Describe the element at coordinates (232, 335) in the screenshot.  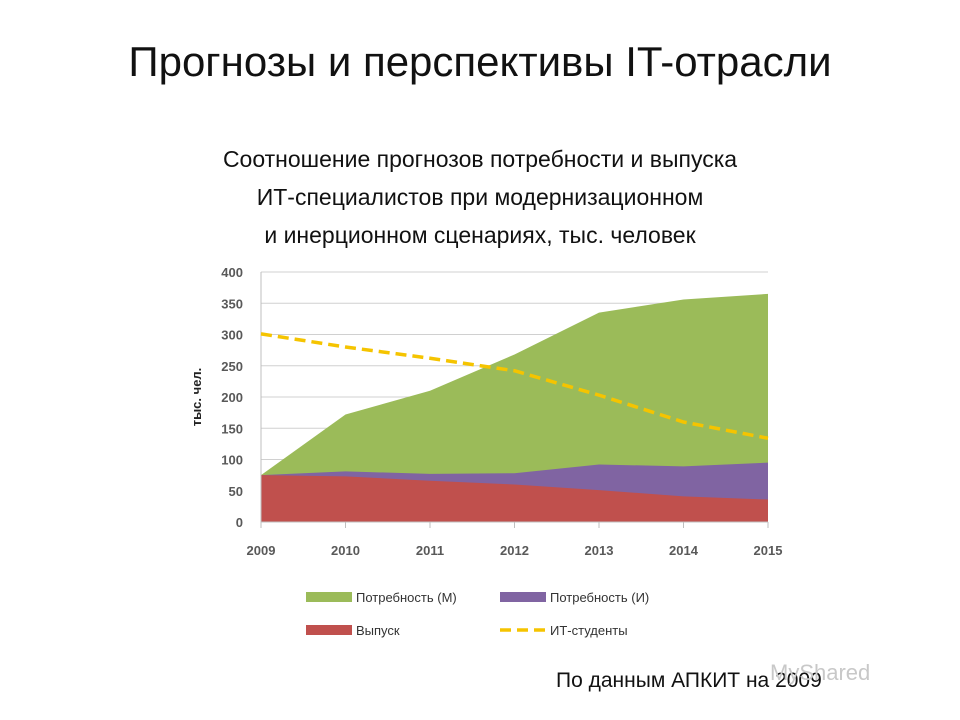
I see `y-tick-label: 300` at that location.